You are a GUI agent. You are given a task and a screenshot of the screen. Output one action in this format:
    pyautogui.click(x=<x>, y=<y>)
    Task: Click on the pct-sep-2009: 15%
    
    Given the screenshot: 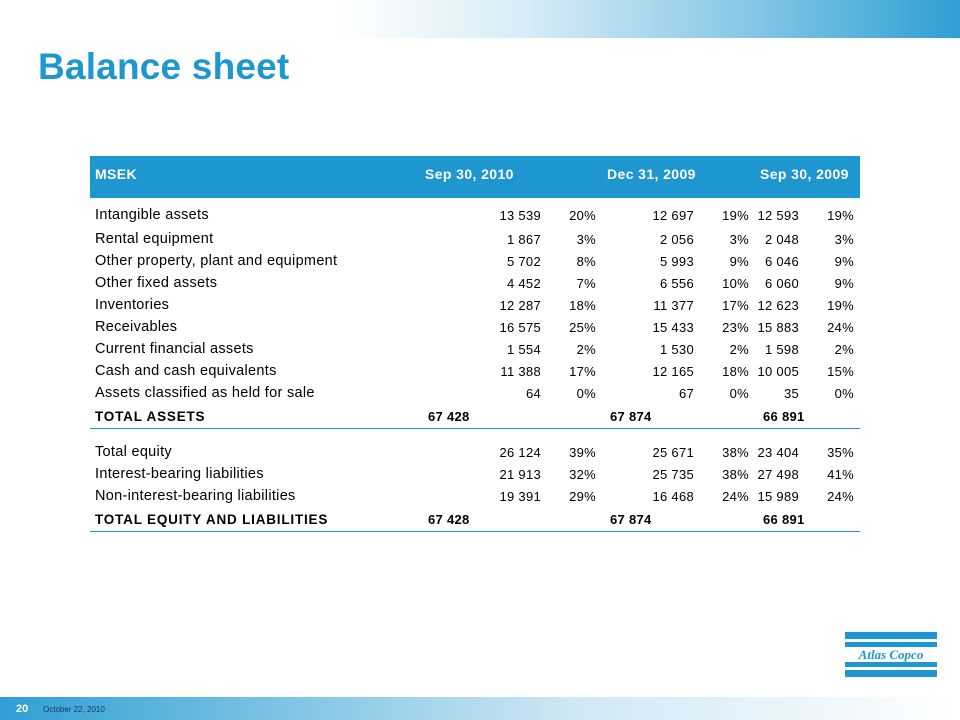 What is the action you would take?
    pyautogui.click(x=840, y=371)
    